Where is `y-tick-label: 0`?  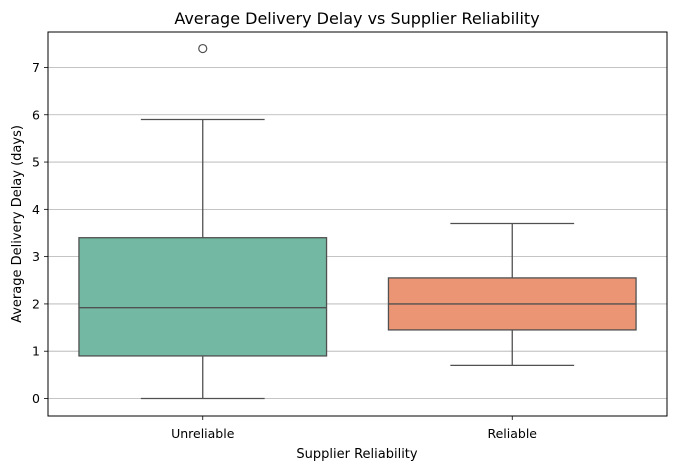 y-tick-label: 0 is located at coordinates (36, 398).